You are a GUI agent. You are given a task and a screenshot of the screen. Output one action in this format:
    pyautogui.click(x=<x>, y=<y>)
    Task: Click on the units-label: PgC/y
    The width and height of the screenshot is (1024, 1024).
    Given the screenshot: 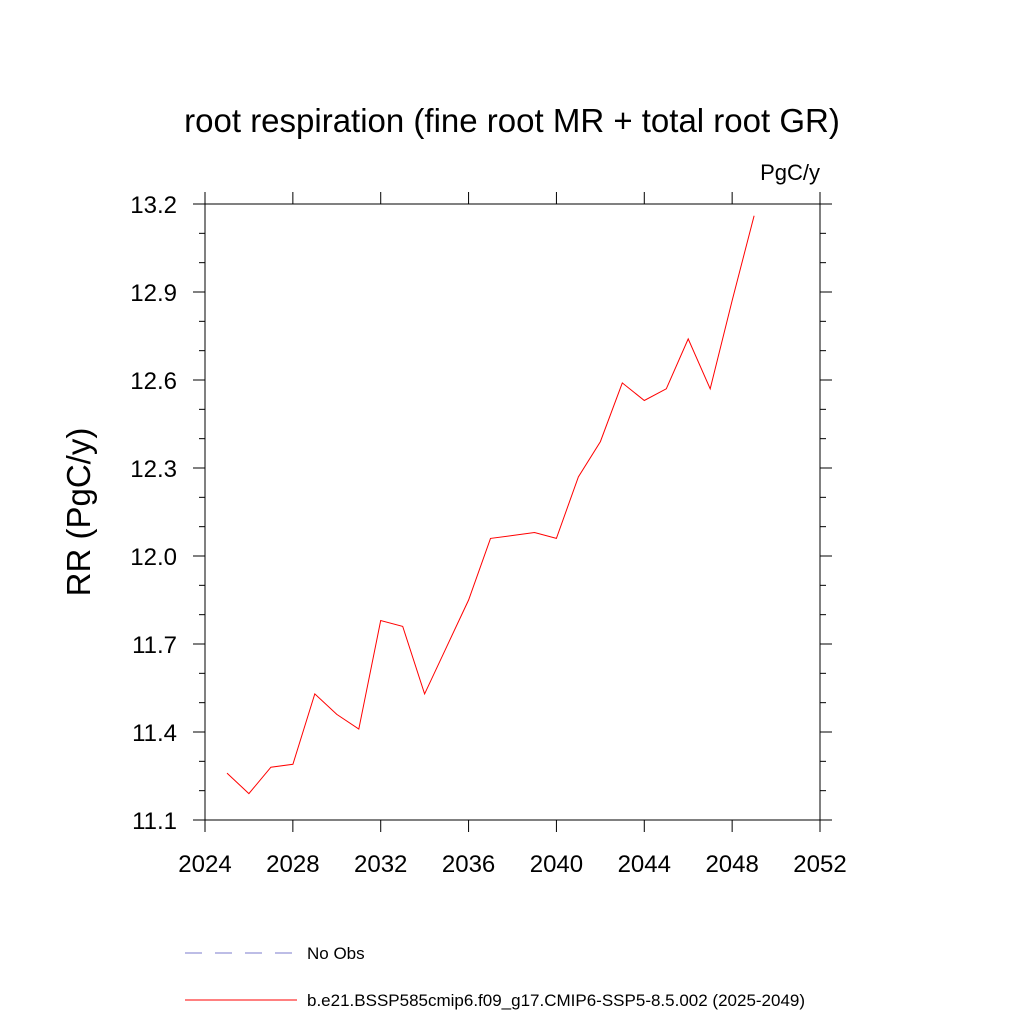 What is the action you would take?
    pyautogui.click(x=790, y=172)
    